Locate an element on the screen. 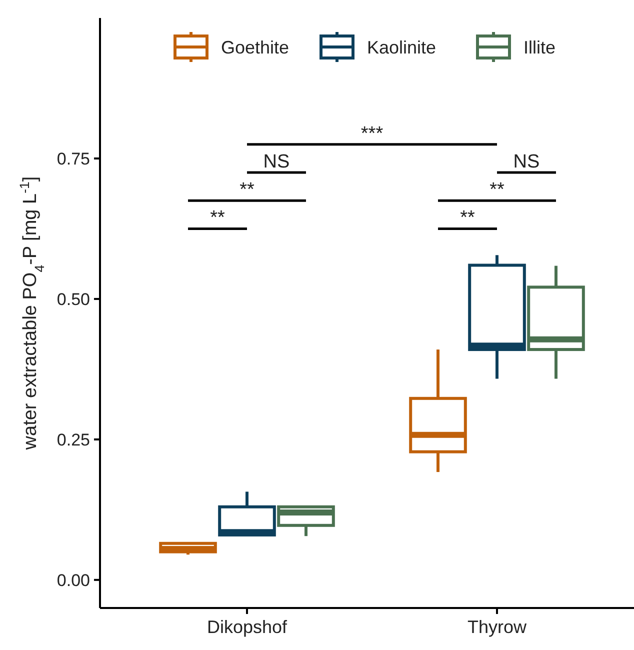 The image size is (634, 650). y-tick-label: 0.25 is located at coordinates (73, 440).